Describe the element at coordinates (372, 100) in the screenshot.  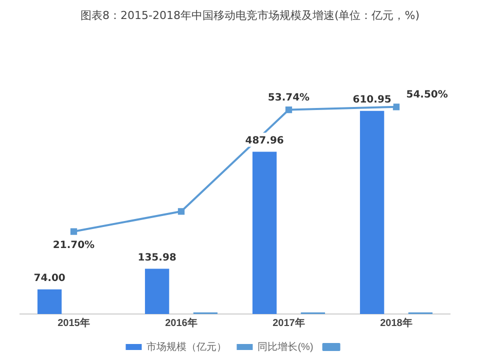
I see `data-label: 610.95` at that location.